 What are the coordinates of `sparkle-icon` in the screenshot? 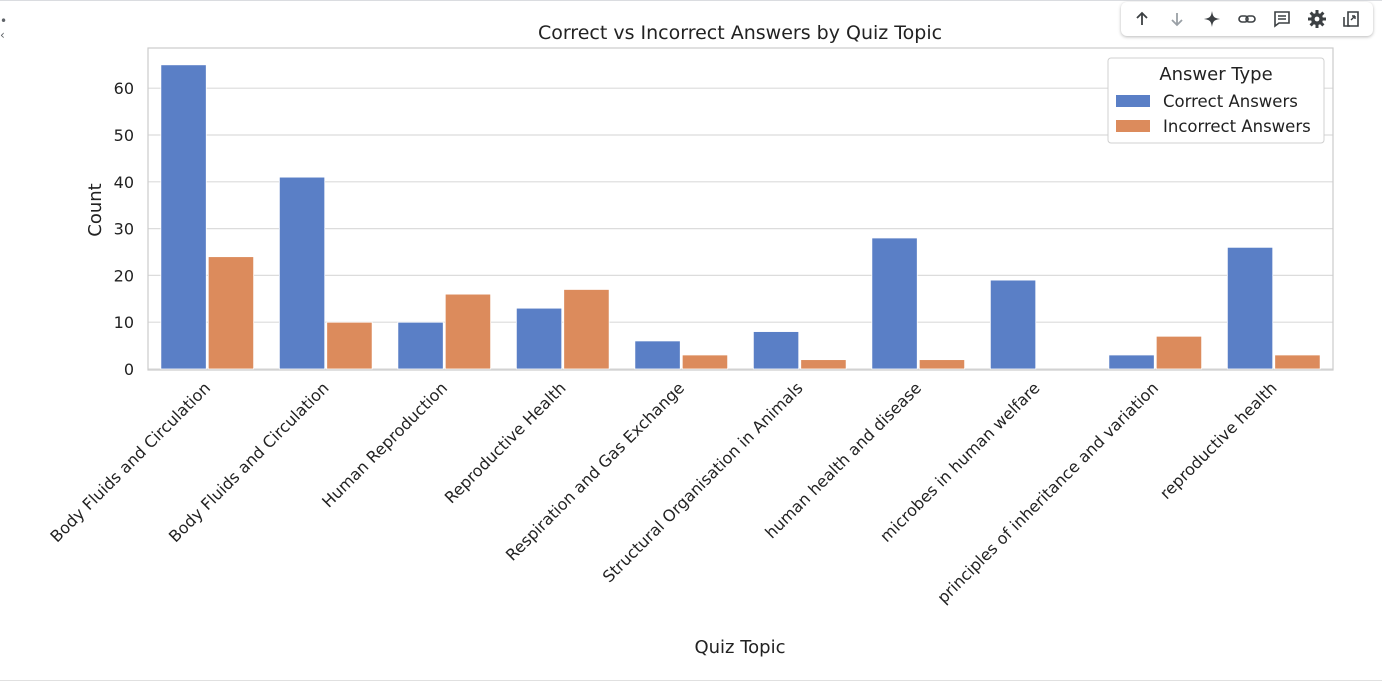 It's located at (1212, 19).